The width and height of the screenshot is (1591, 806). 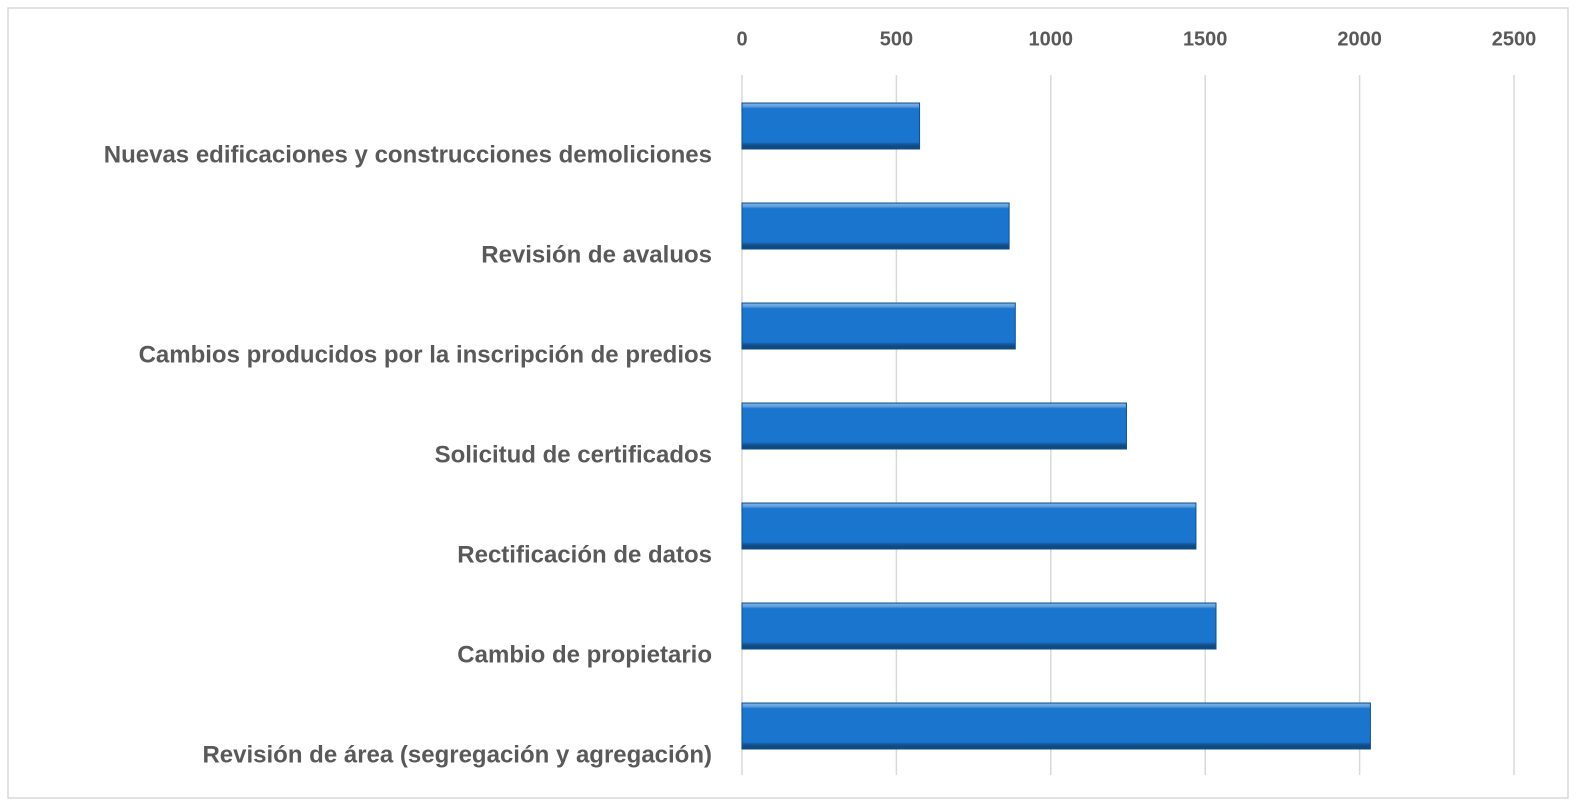 I want to click on y-tick-label: Solicitud de certificados, so click(x=573, y=454).